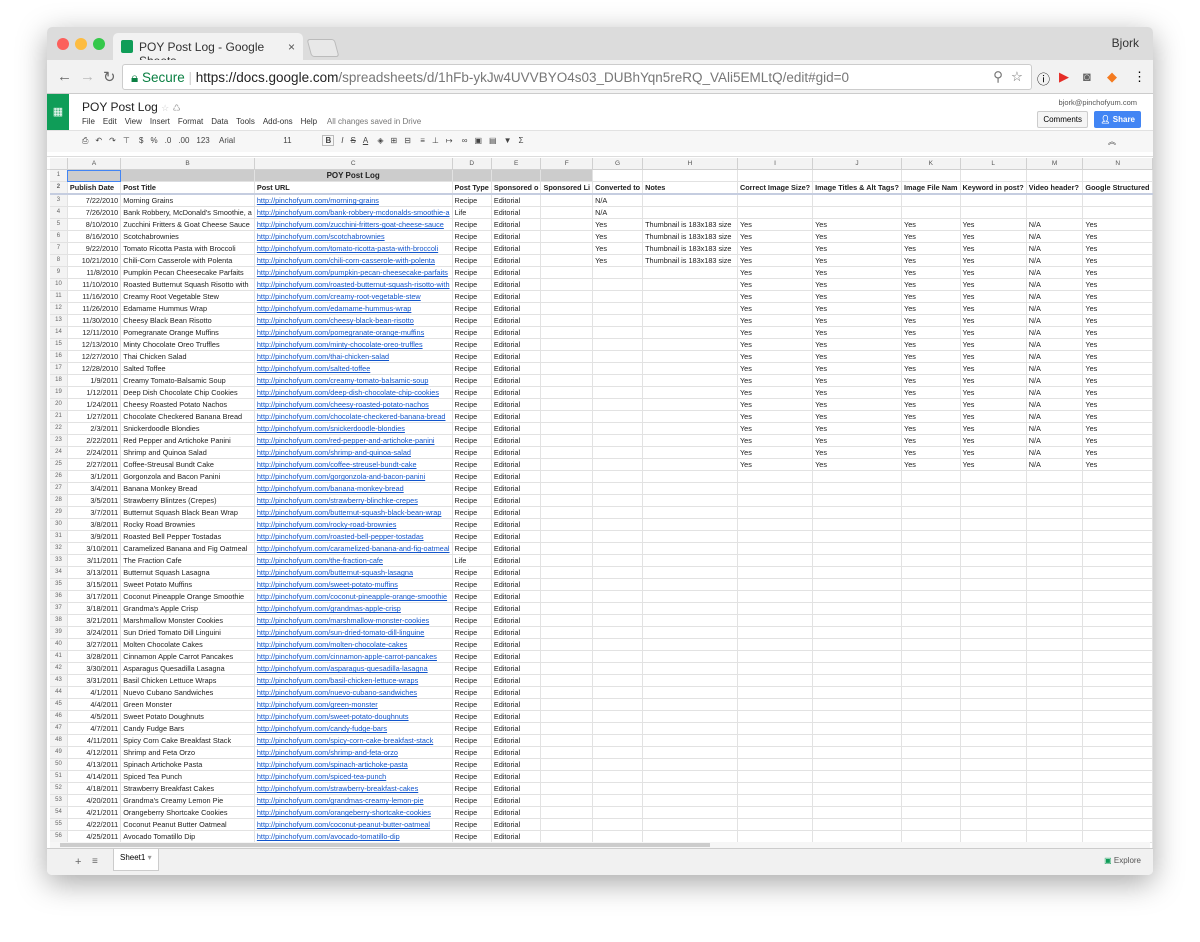 The image size is (1200, 942). Describe the element at coordinates (187, 633) in the screenshot. I see `cell: Sun Dried Tomato Dill Linguini` at that location.